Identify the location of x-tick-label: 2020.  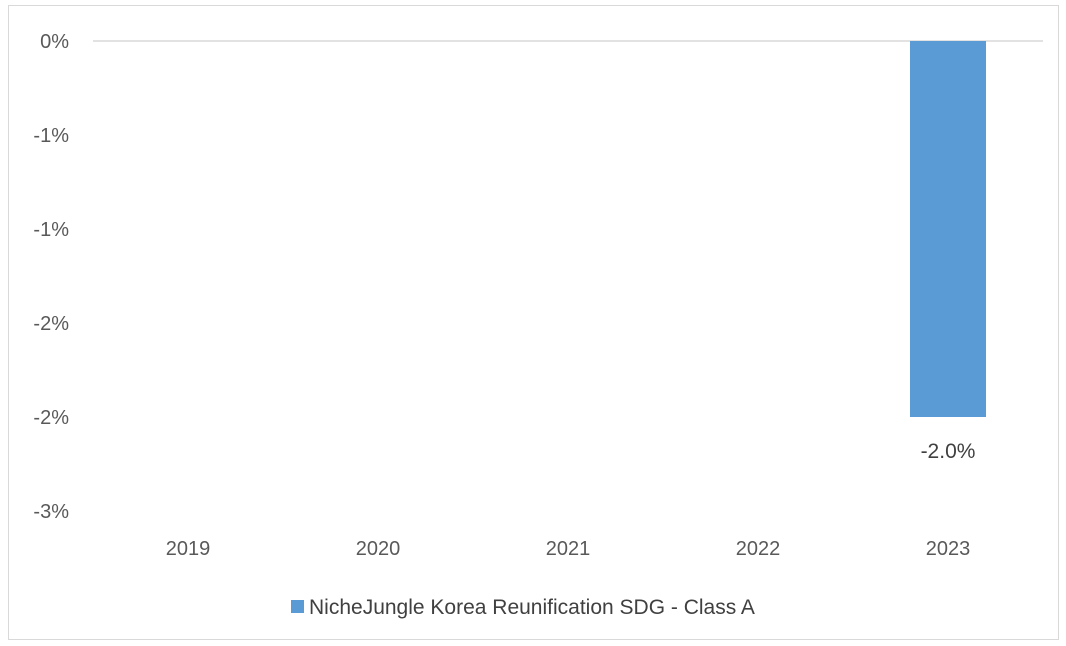
(378, 549).